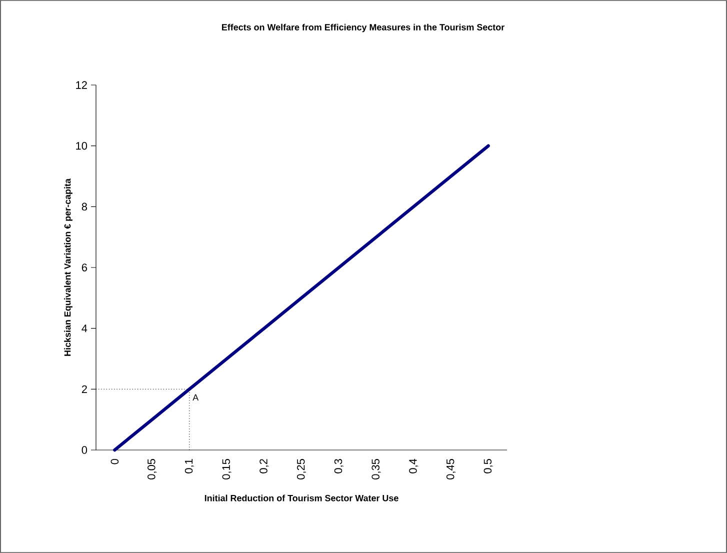 This screenshot has height=553, width=727. Describe the element at coordinates (376, 469) in the screenshot. I see `x-tick-label: 0,35` at that location.